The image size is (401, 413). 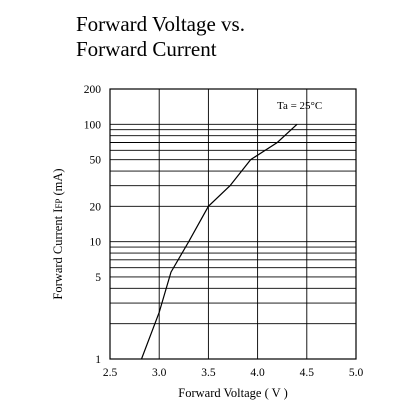 What do you see at coordinates (257, 373) in the screenshot?
I see `x-tick-label-4.0: 4.0` at bounding box center [257, 373].